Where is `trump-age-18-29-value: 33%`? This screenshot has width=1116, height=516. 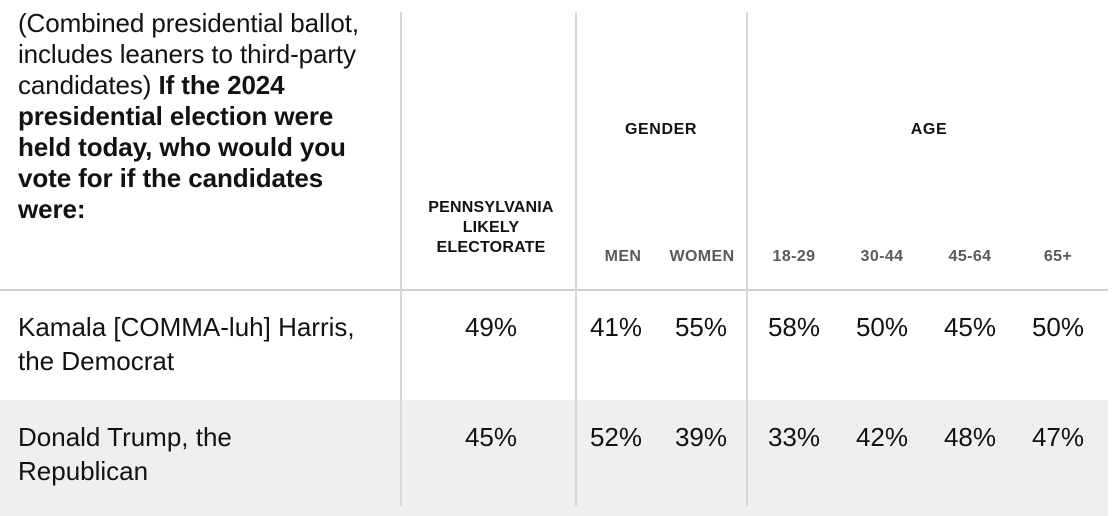
trump-age-18-29-value: 33% is located at coordinates (794, 437).